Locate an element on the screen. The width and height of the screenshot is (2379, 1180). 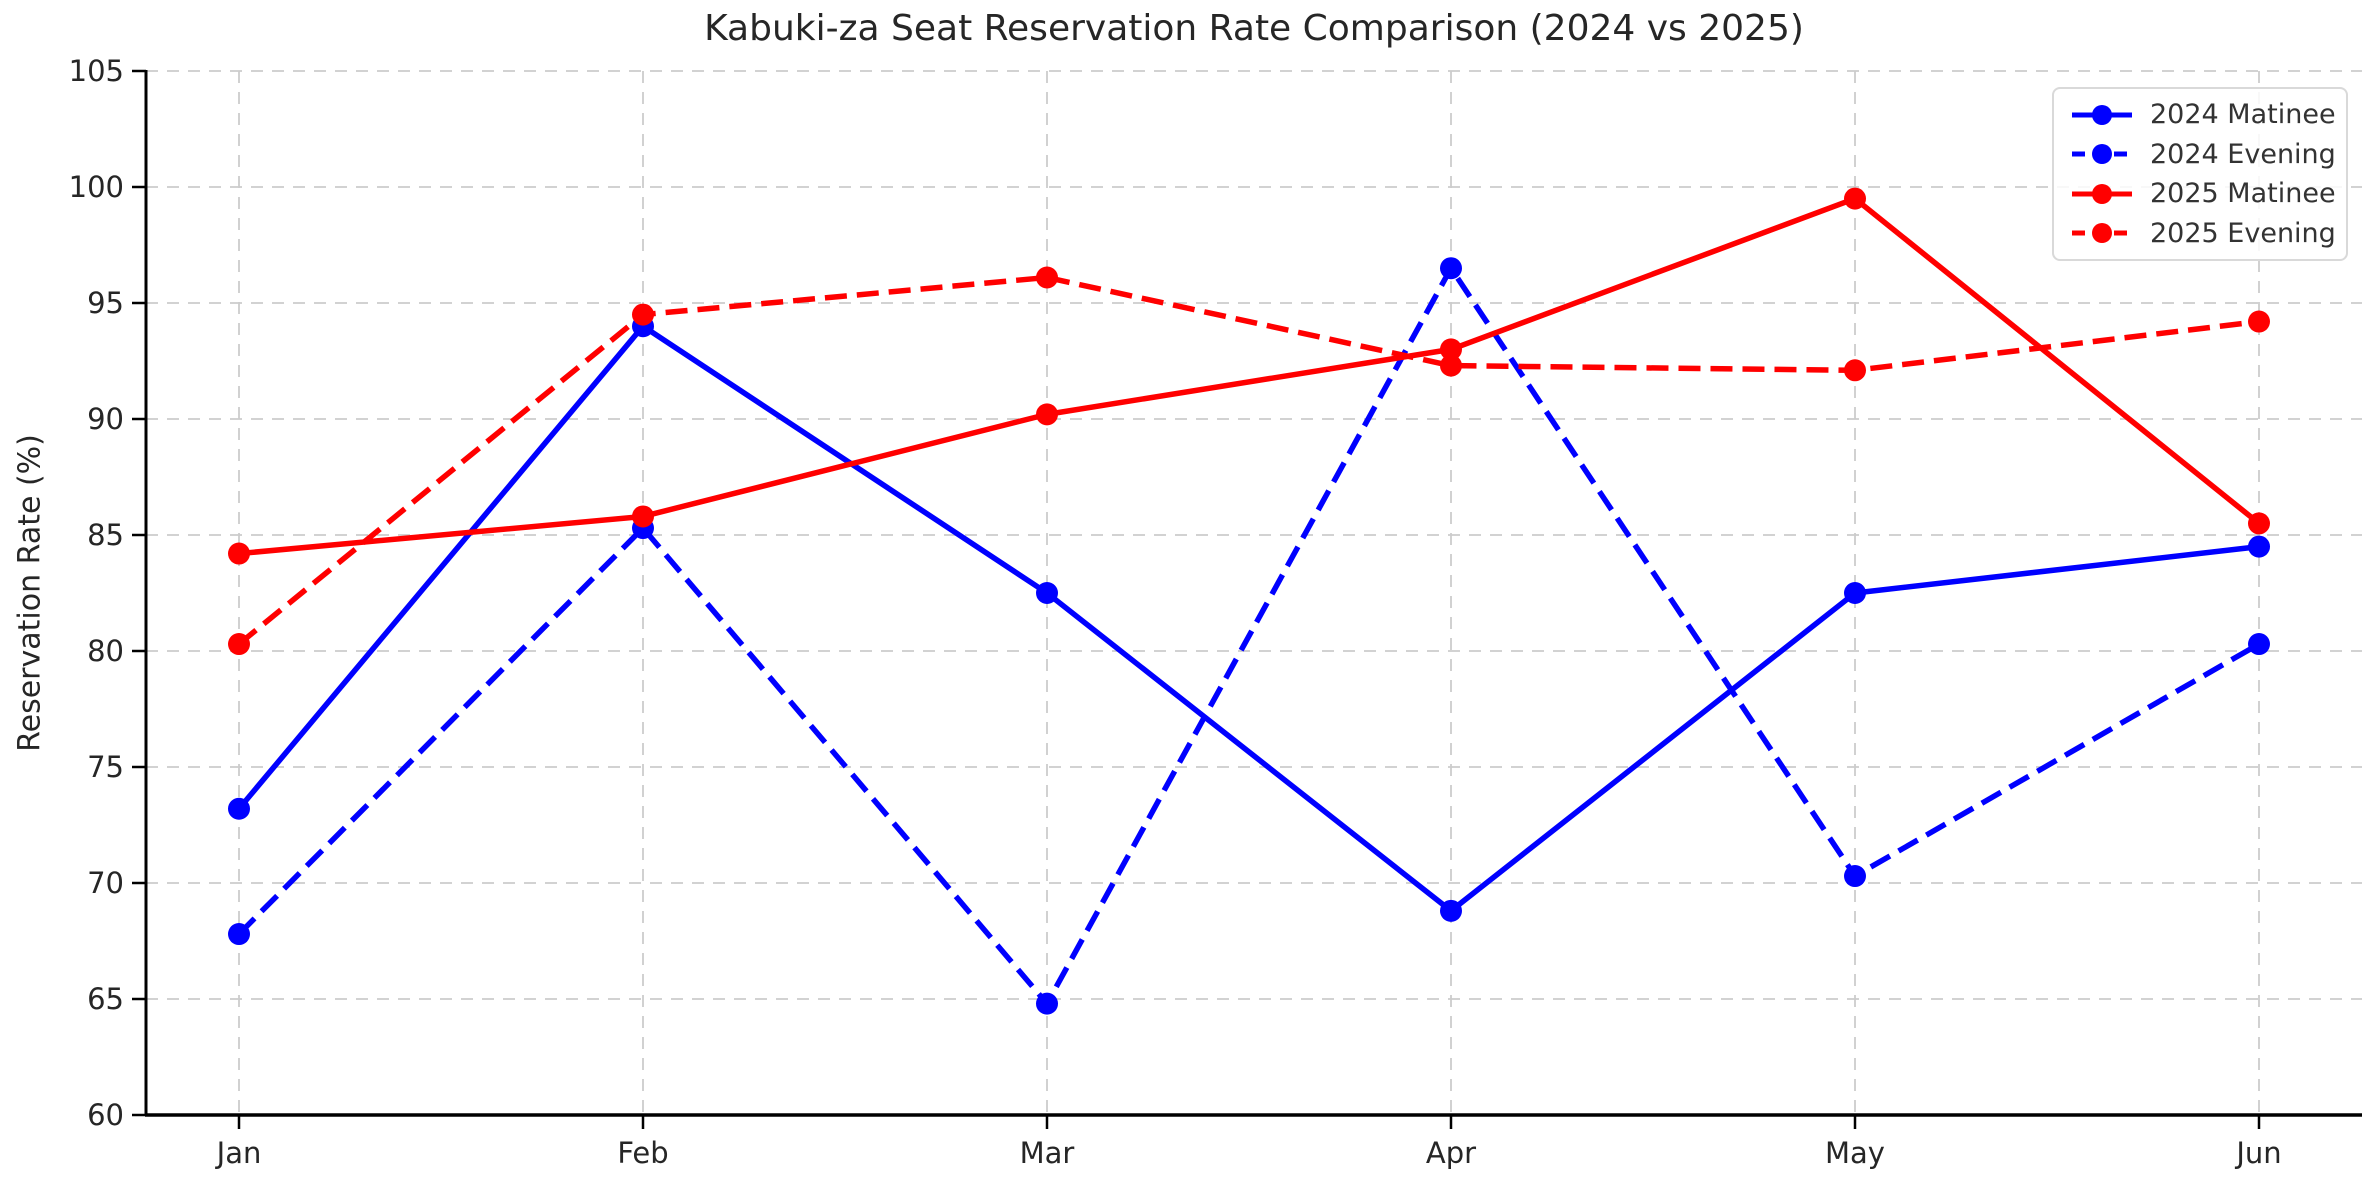
data-point-2025-matinee-apr is located at coordinates (1451, 349).